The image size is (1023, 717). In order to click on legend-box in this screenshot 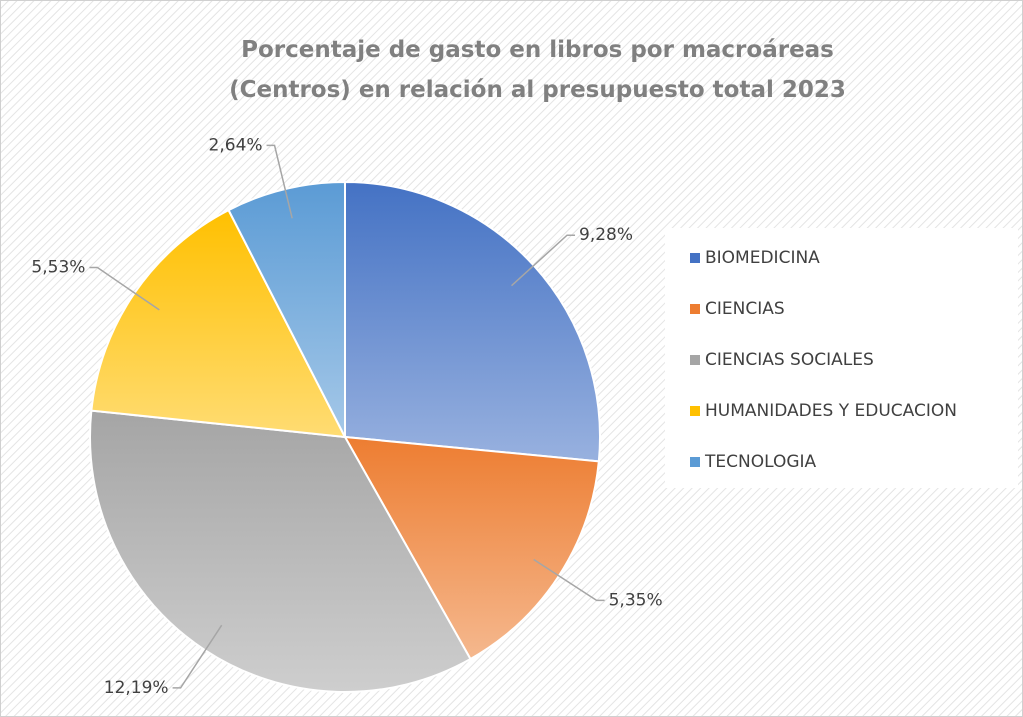, I will do `click(841, 358)`.